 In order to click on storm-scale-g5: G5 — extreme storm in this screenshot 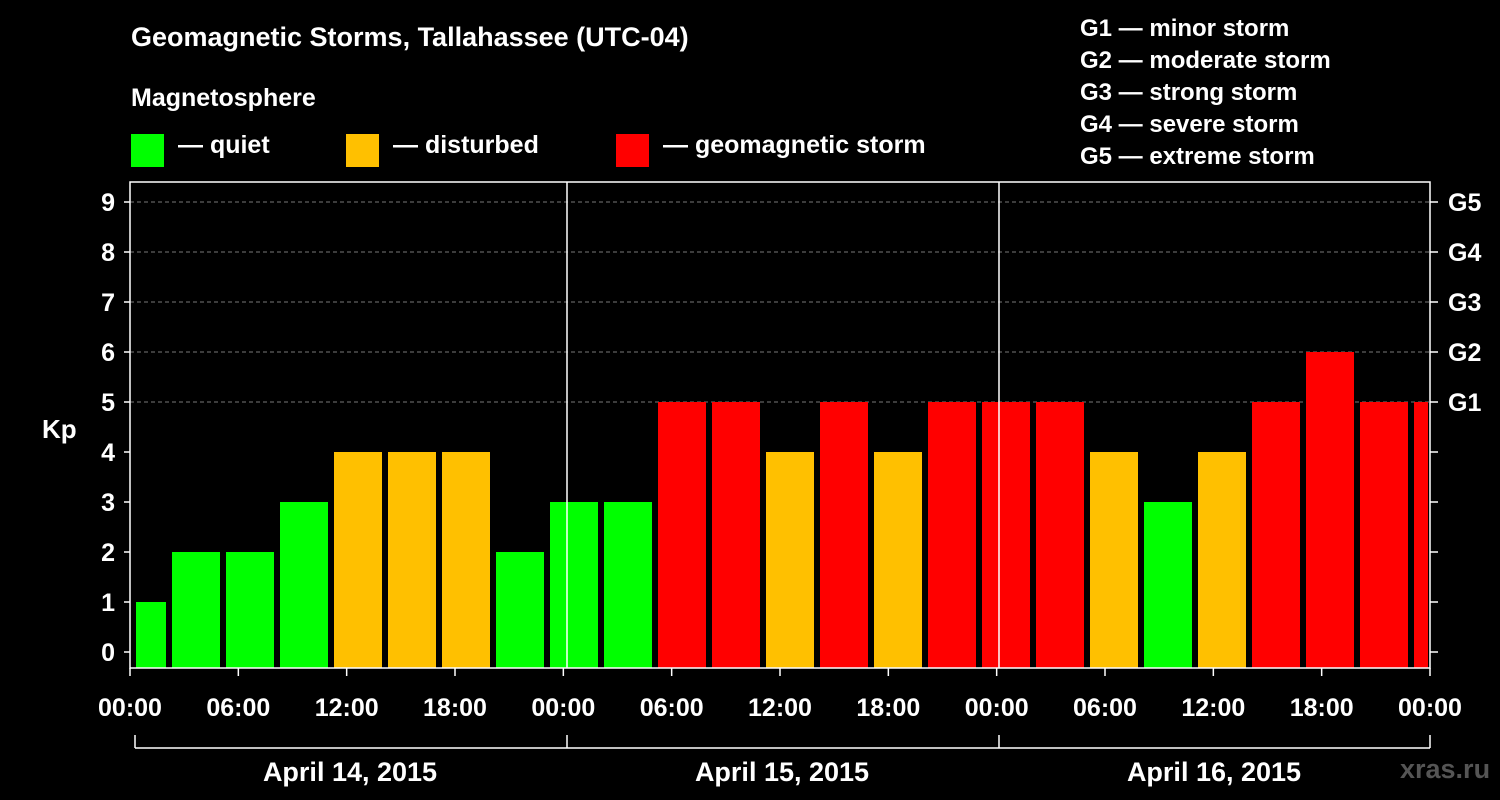, I will do `click(1197, 156)`.